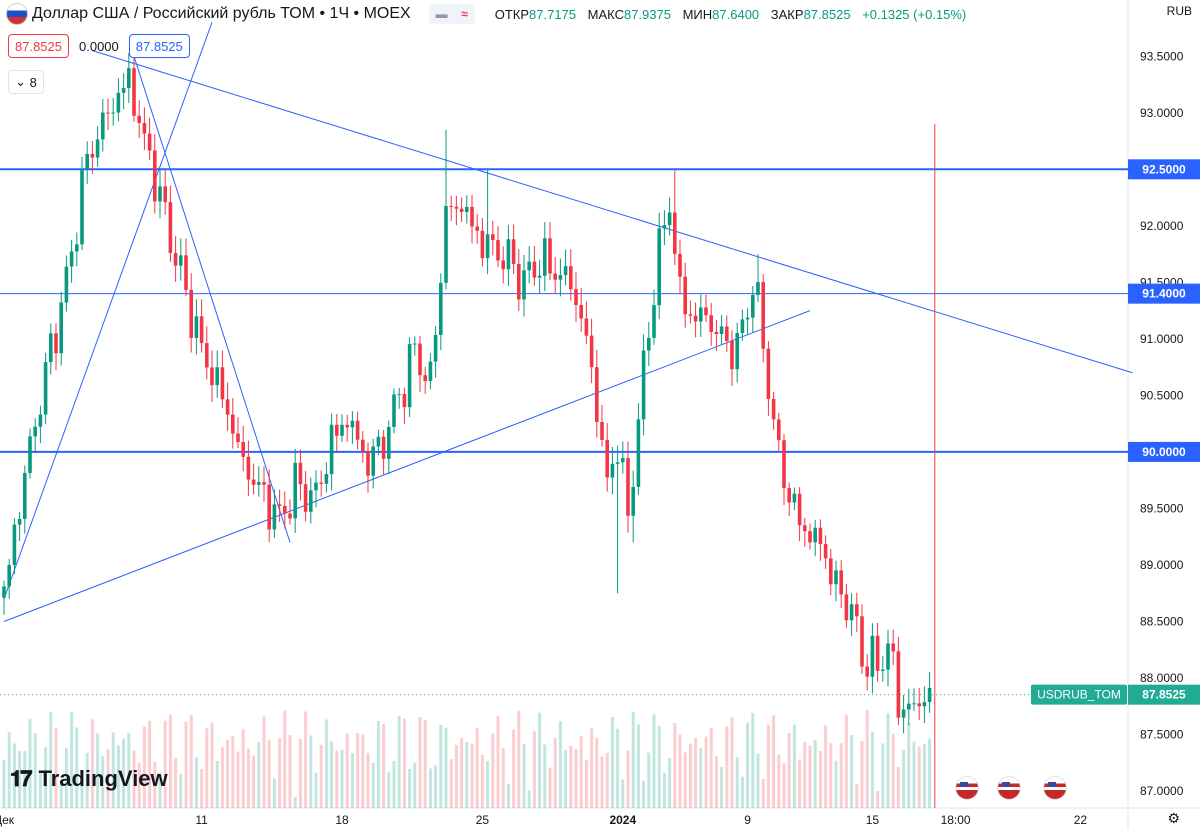 This screenshot has height=829, width=1200. Describe the element at coordinates (1173, 818) in the screenshot. I see `gear-icon: ⚙` at that location.